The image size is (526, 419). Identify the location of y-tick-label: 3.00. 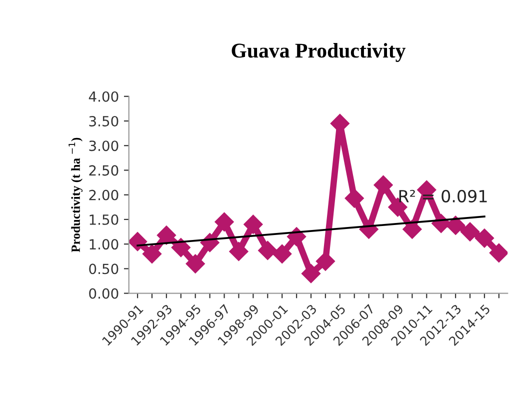
(103, 146).